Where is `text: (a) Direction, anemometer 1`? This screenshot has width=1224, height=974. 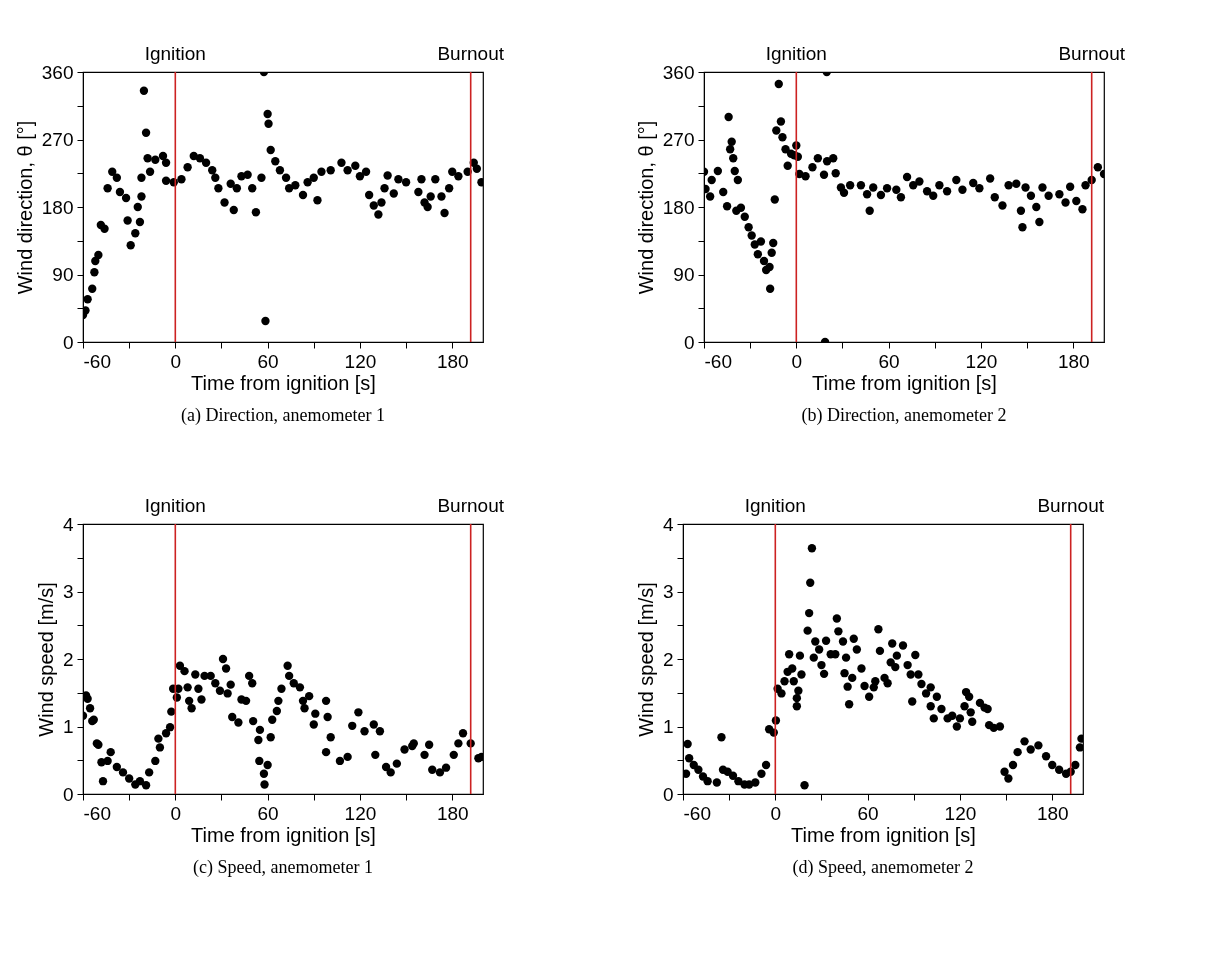 text: (a) Direction, anemometer 1 is located at coordinates (283, 415).